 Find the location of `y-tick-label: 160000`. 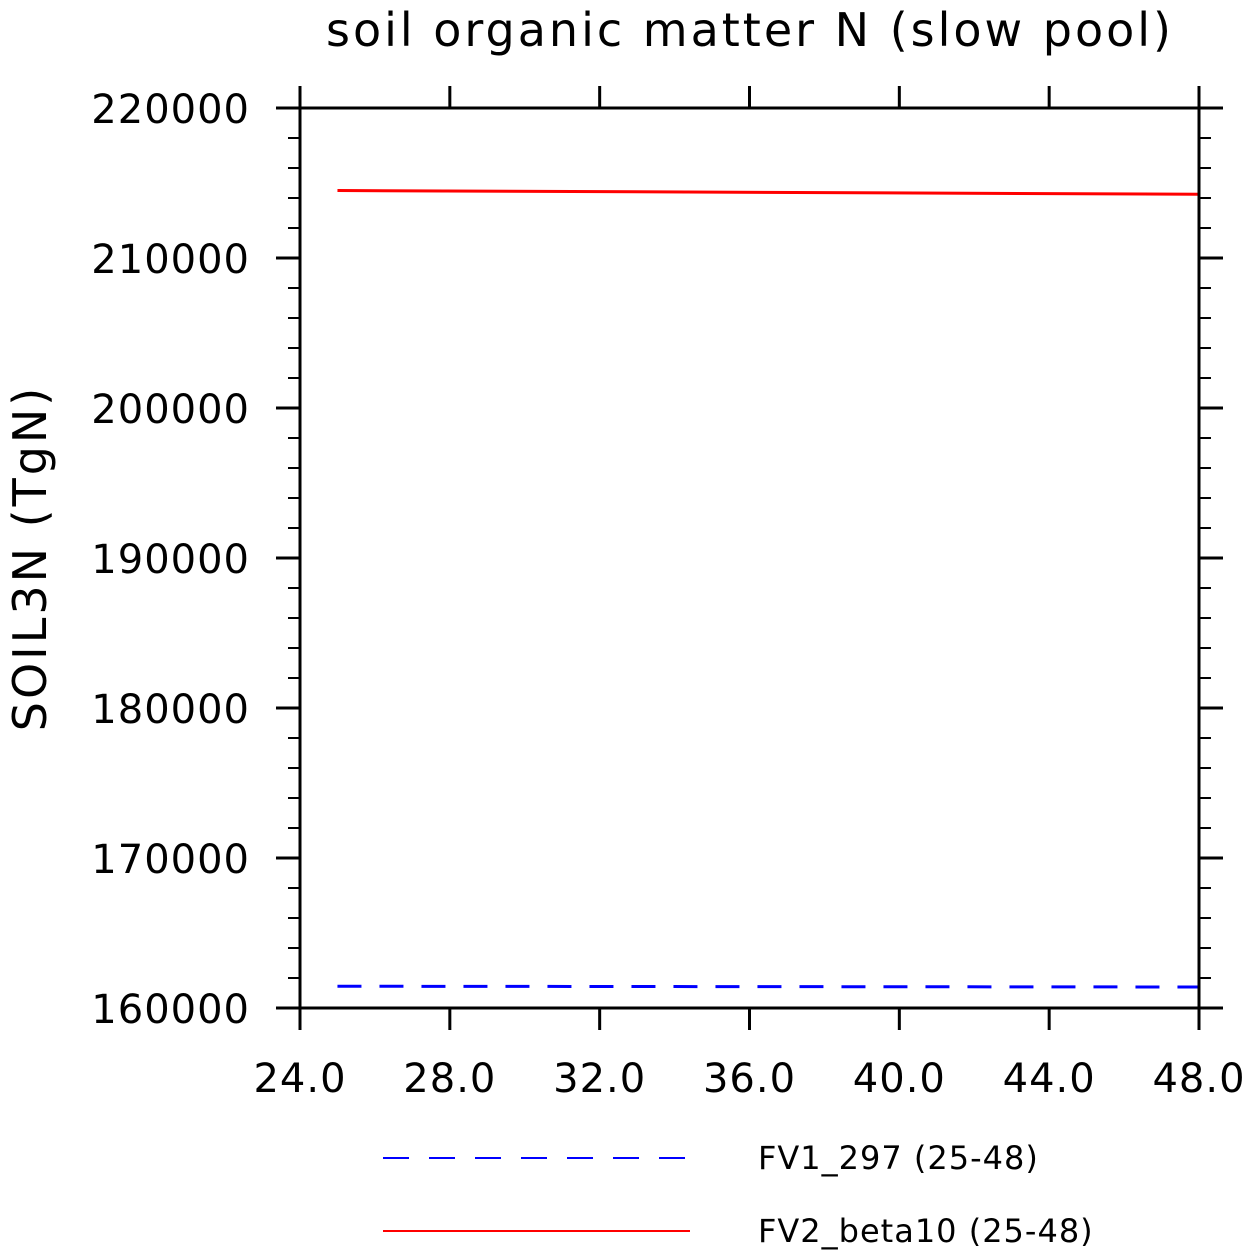

y-tick-label: 160000 is located at coordinates (170, 1010).